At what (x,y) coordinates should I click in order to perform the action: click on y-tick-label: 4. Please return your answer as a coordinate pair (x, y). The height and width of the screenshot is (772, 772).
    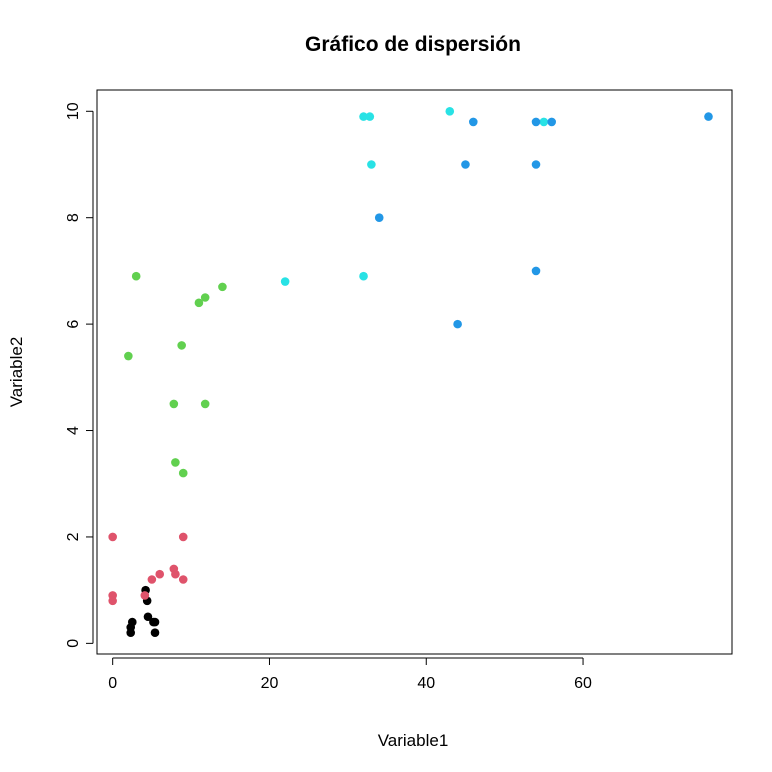
    Looking at the image, I should click on (73, 430).